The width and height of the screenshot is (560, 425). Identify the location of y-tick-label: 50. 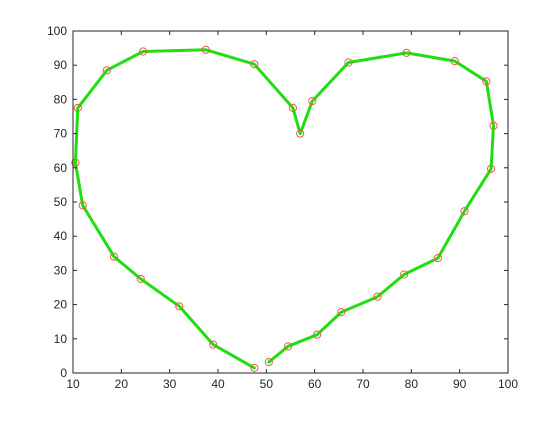
(61, 202).